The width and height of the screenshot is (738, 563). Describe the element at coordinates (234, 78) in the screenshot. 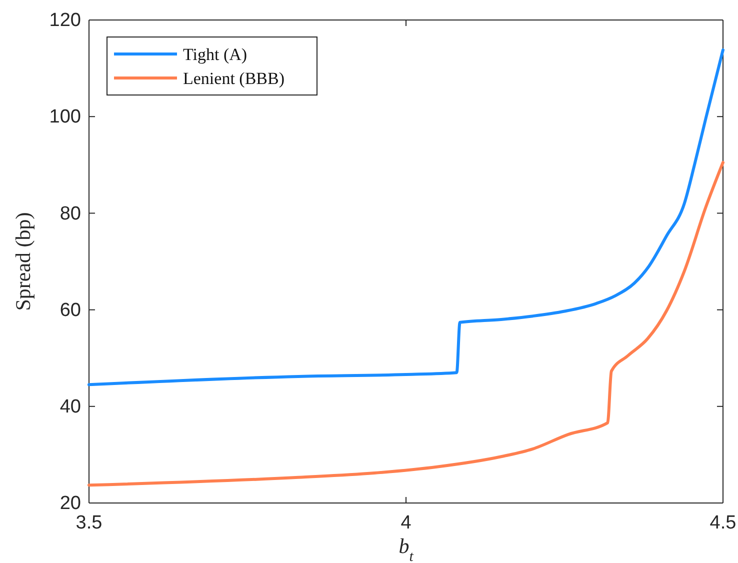

I see `legend-label: Lenient (BBB)` at that location.